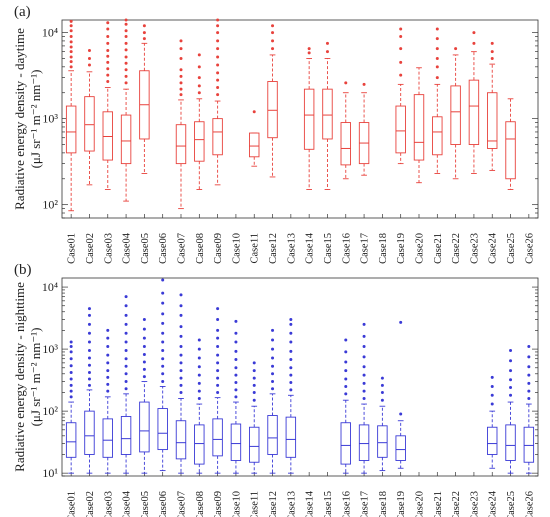 This screenshot has height=517, width=550. What do you see at coordinates (438, 504) in the screenshot?
I see `x-tick-label: Case21` at bounding box center [438, 504].